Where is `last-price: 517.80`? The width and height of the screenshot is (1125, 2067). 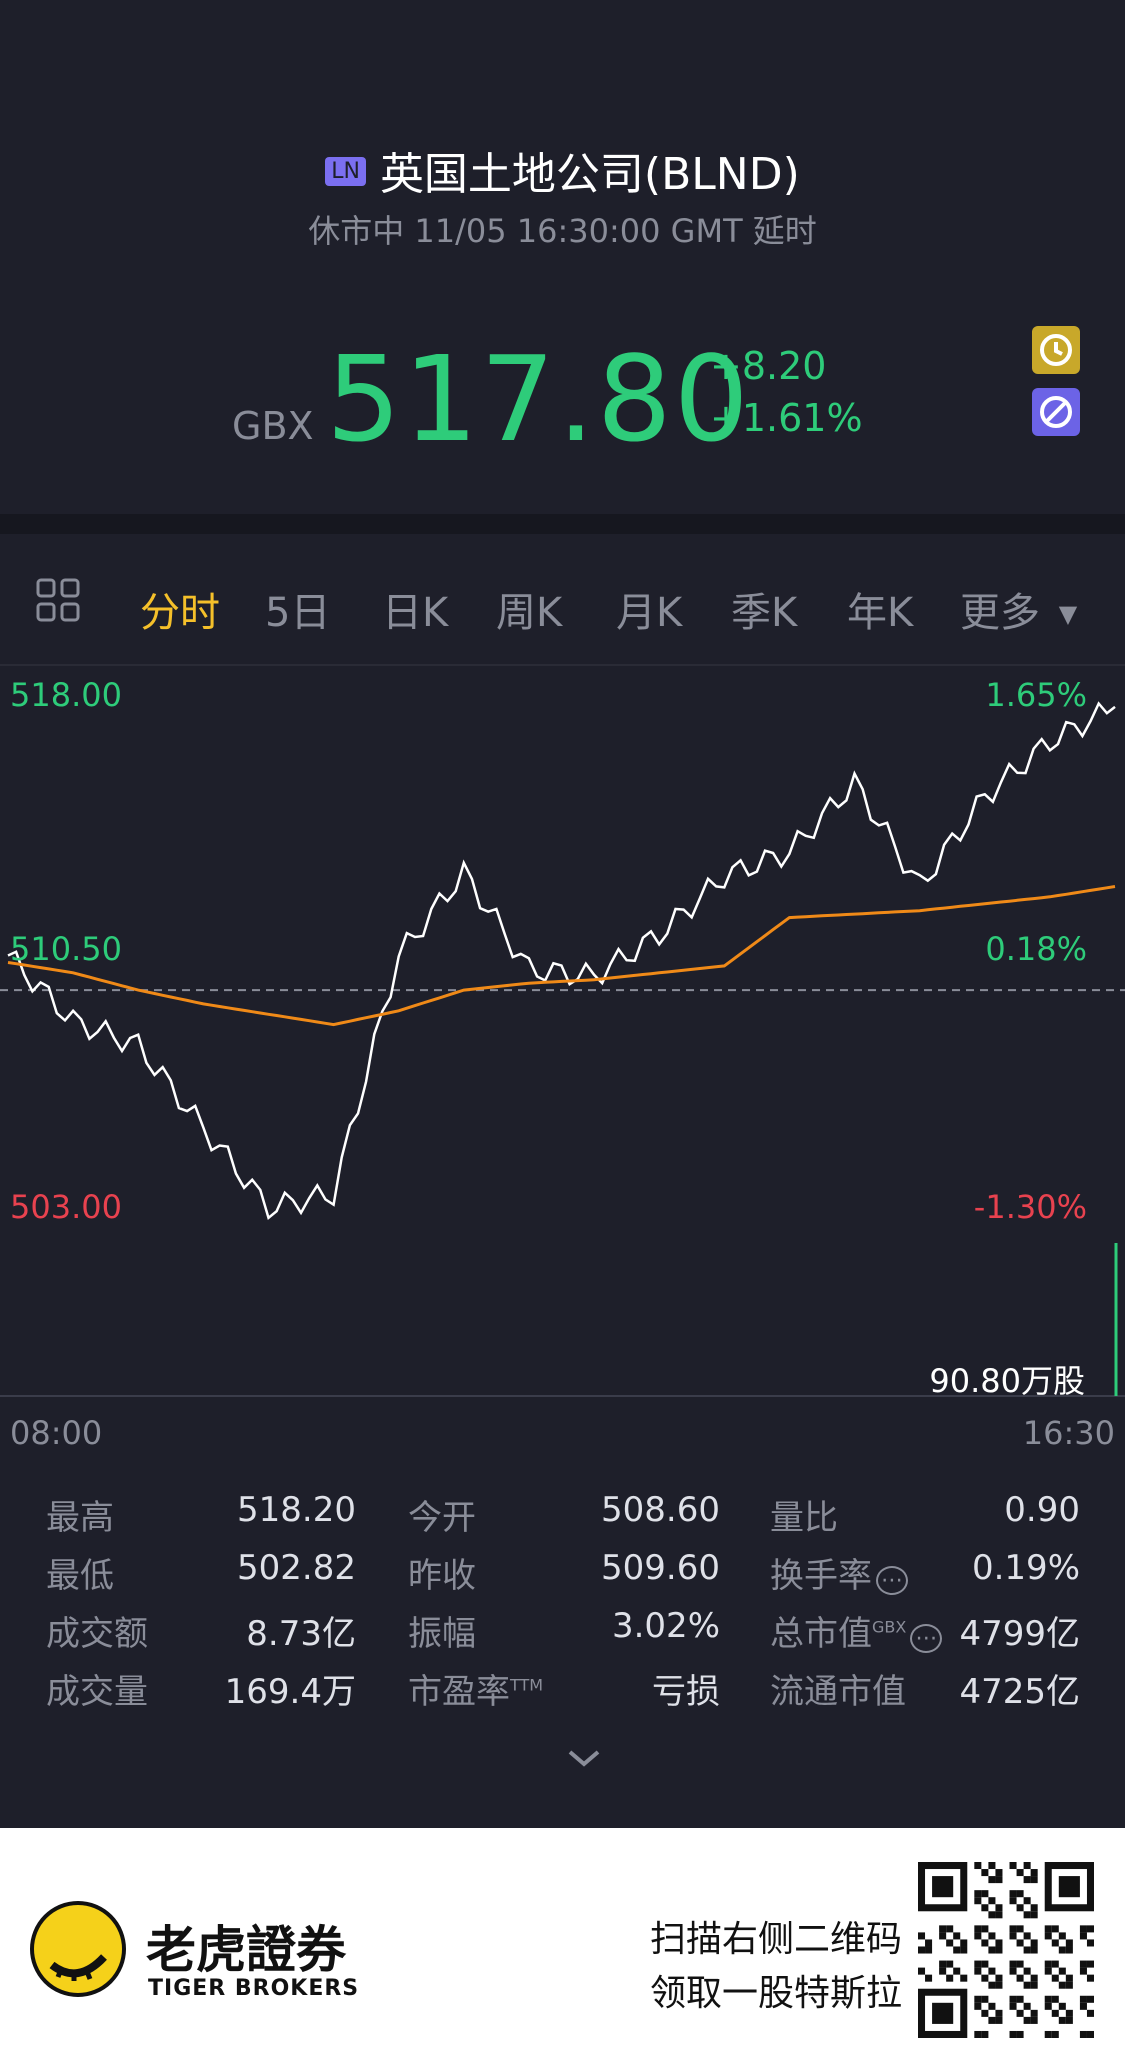 last-price: 517.80 is located at coordinates (538, 399).